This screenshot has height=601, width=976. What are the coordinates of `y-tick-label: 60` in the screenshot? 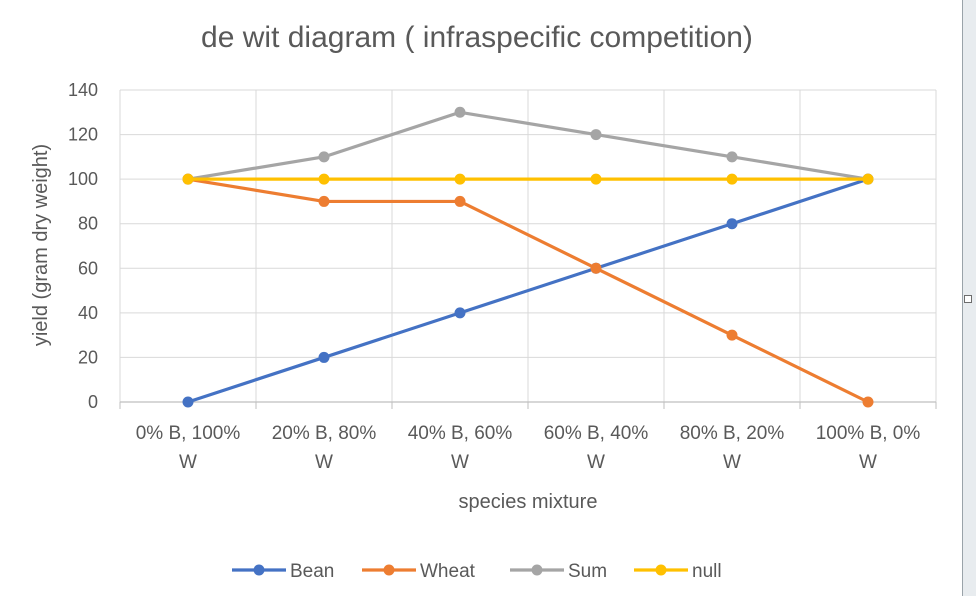 It's located at (88, 268).